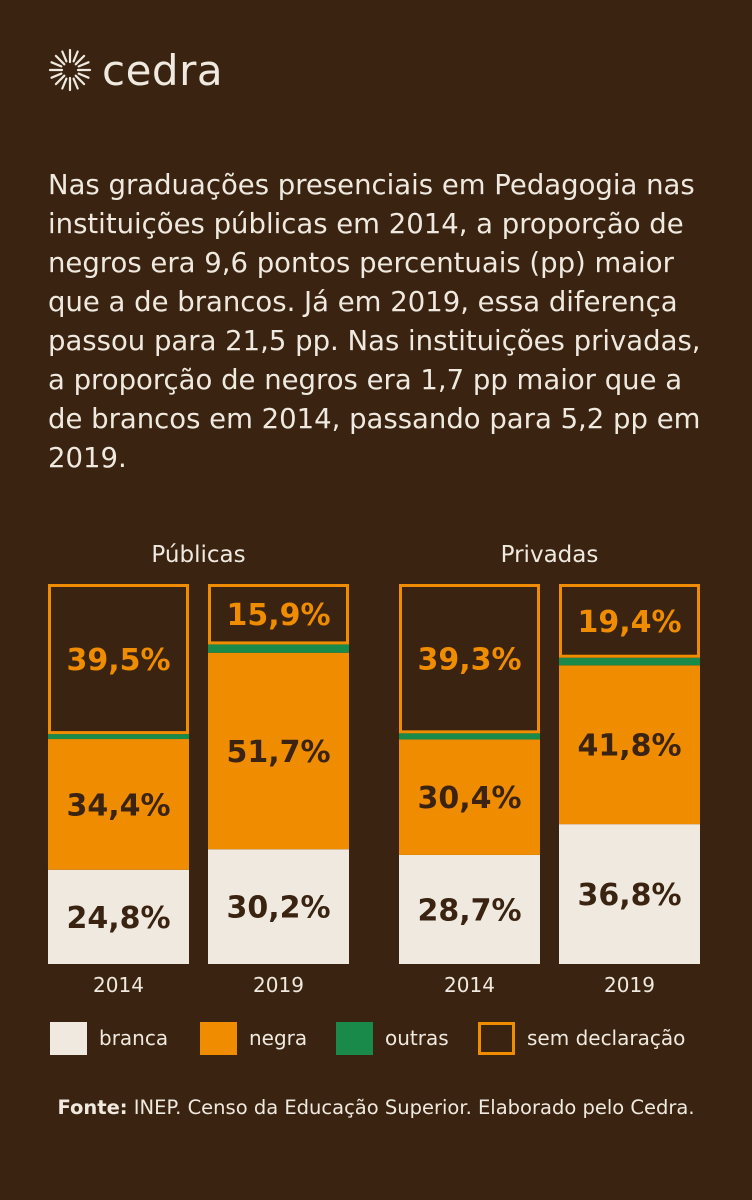  What do you see at coordinates (70, 70) in the screenshot?
I see `sun-icon` at bounding box center [70, 70].